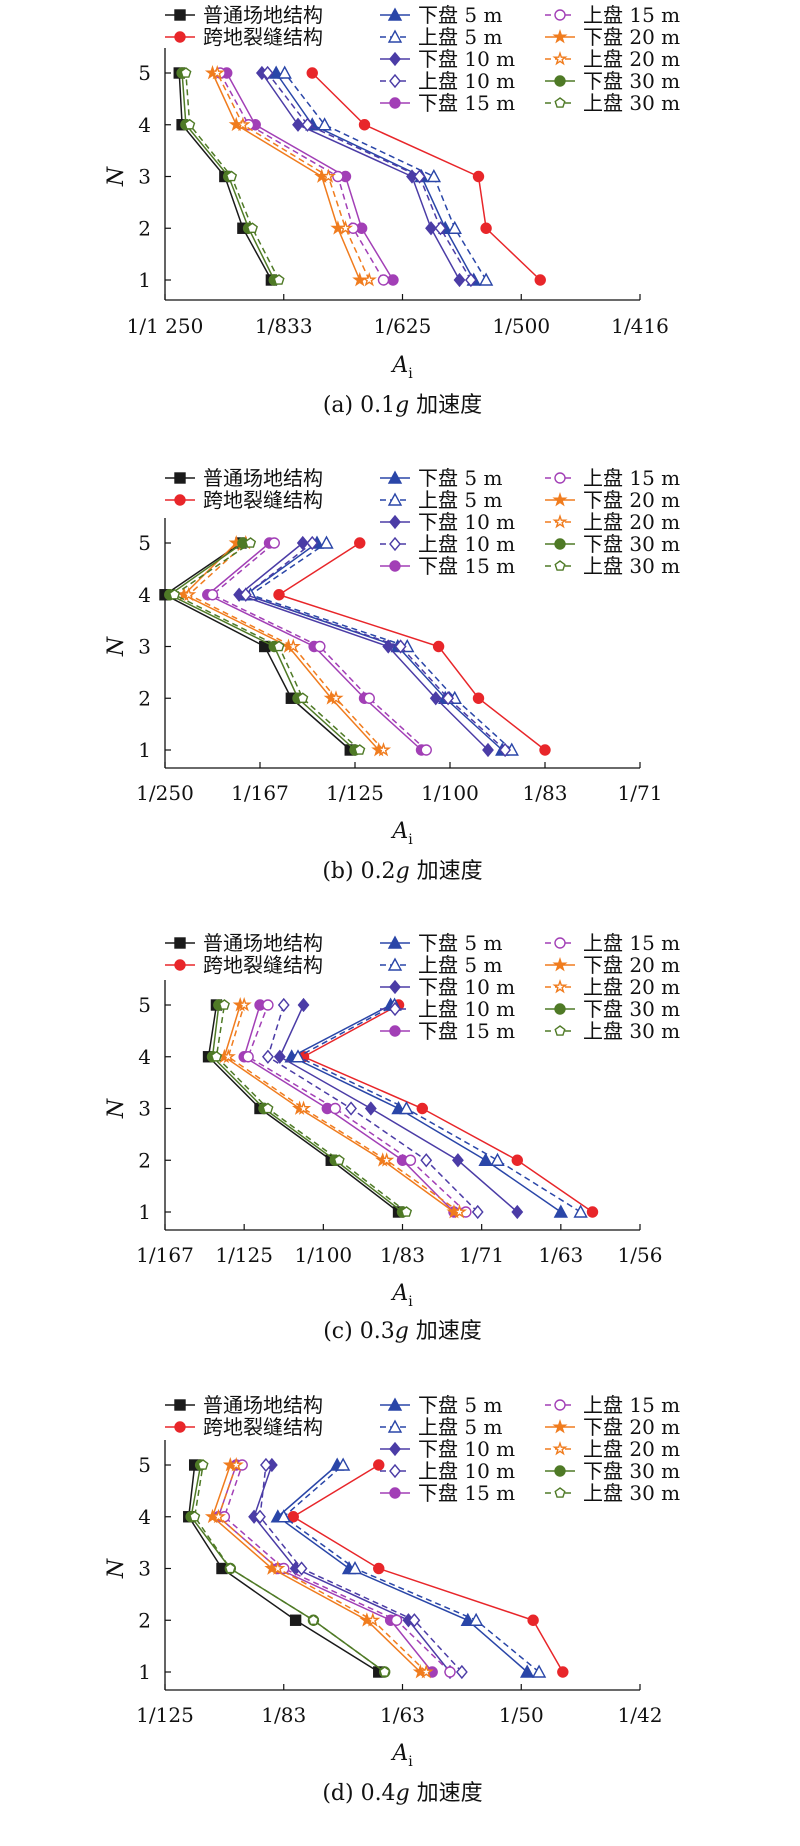 This screenshot has width=800, height=1846. I want to click on legend-label: 下盘 20 m, so click(631, 1427).